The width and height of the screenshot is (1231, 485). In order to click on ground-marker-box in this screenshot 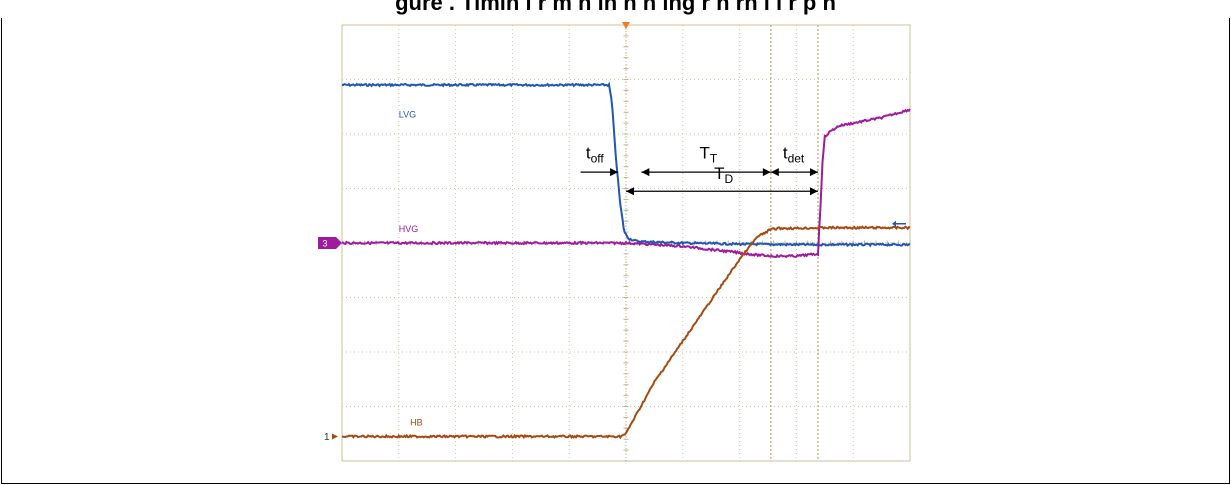, I will do `click(327, 243)`.